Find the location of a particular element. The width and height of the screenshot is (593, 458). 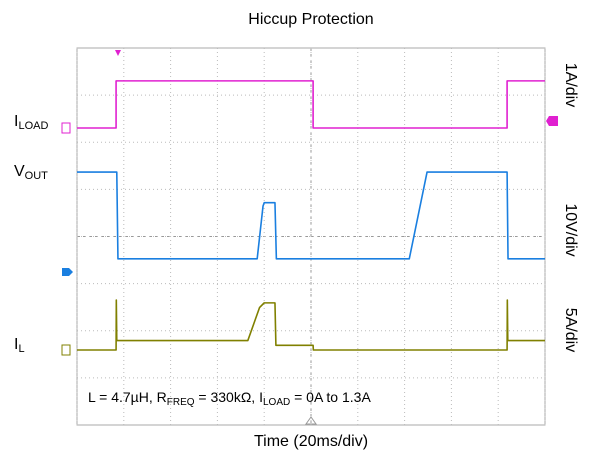

series-name-sub: OUT is located at coordinates (37, 176).